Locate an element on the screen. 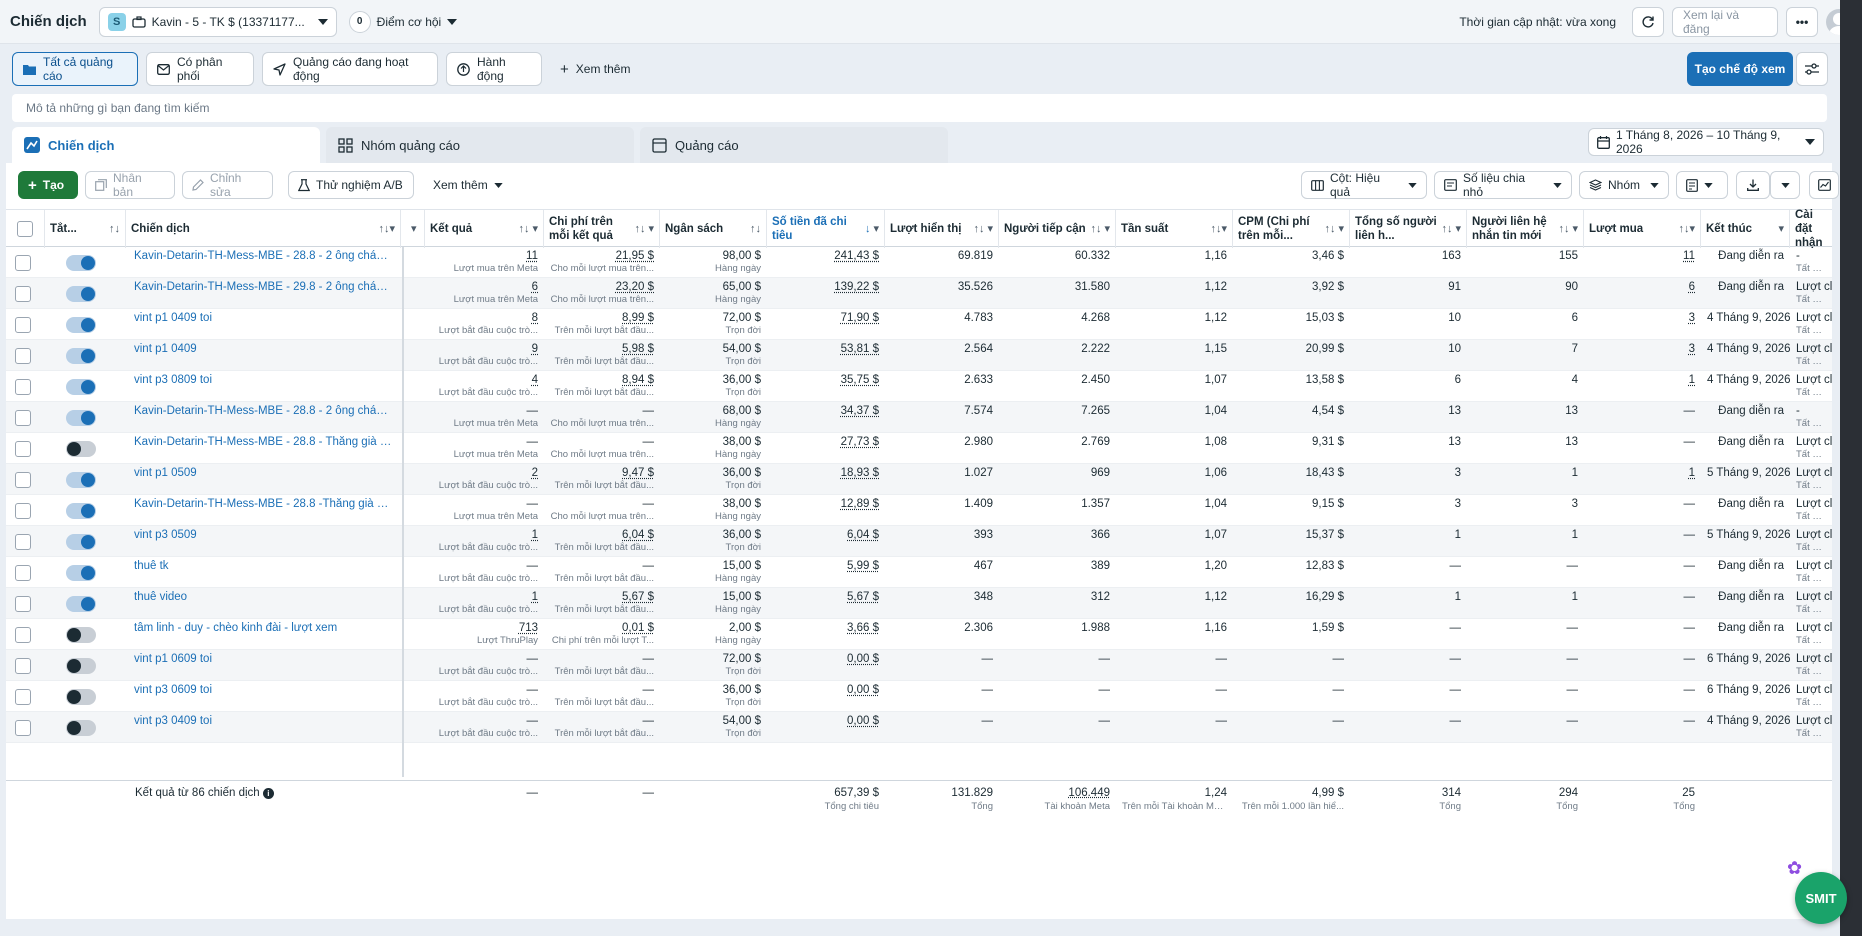 This screenshot has height=936, width=1862. export-menu-button is located at coordinates (1785, 185).